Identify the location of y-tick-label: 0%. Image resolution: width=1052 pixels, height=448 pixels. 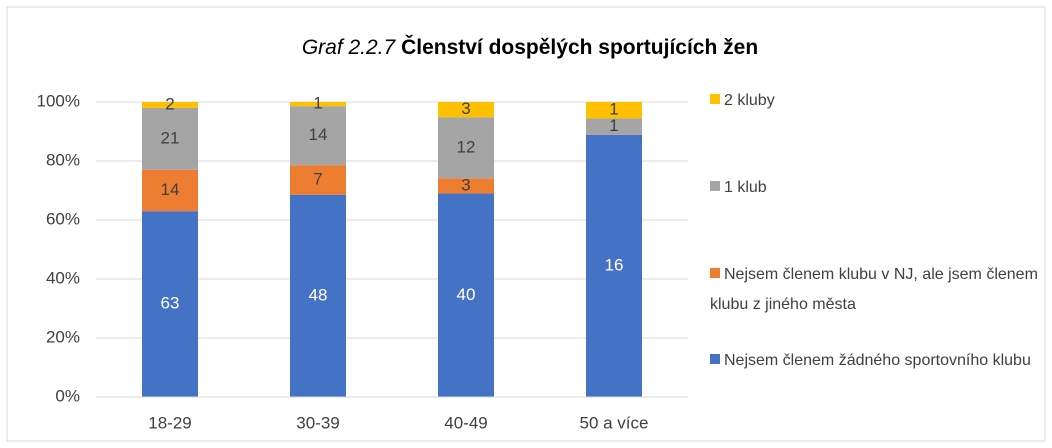
(67, 395).